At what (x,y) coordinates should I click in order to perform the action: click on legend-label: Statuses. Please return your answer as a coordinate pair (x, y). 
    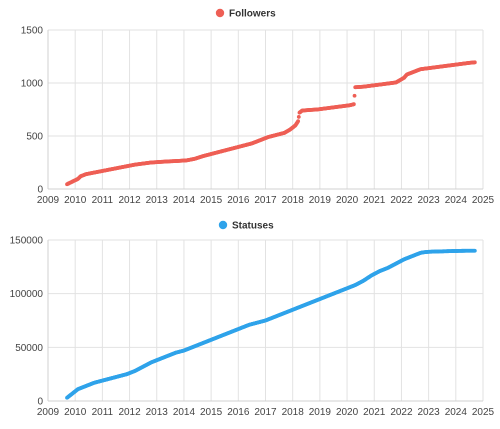
    Looking at the image, I should click on (253, 226).